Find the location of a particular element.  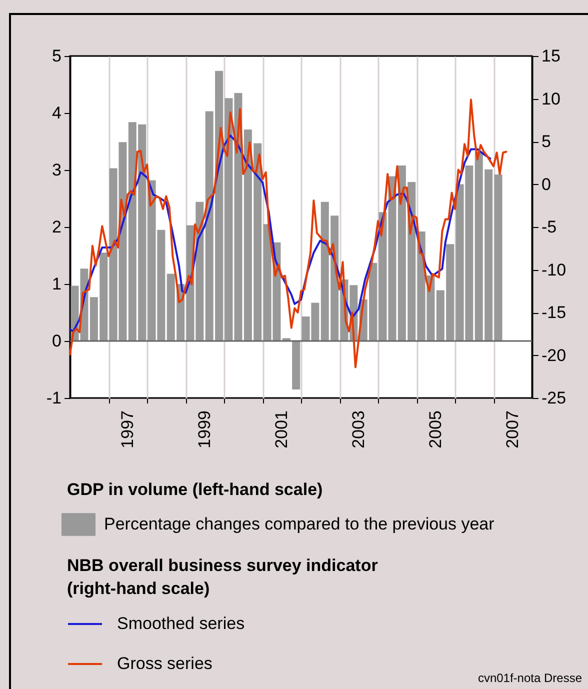

x-tick-label: 1999 is located at coordinates (204, 429).